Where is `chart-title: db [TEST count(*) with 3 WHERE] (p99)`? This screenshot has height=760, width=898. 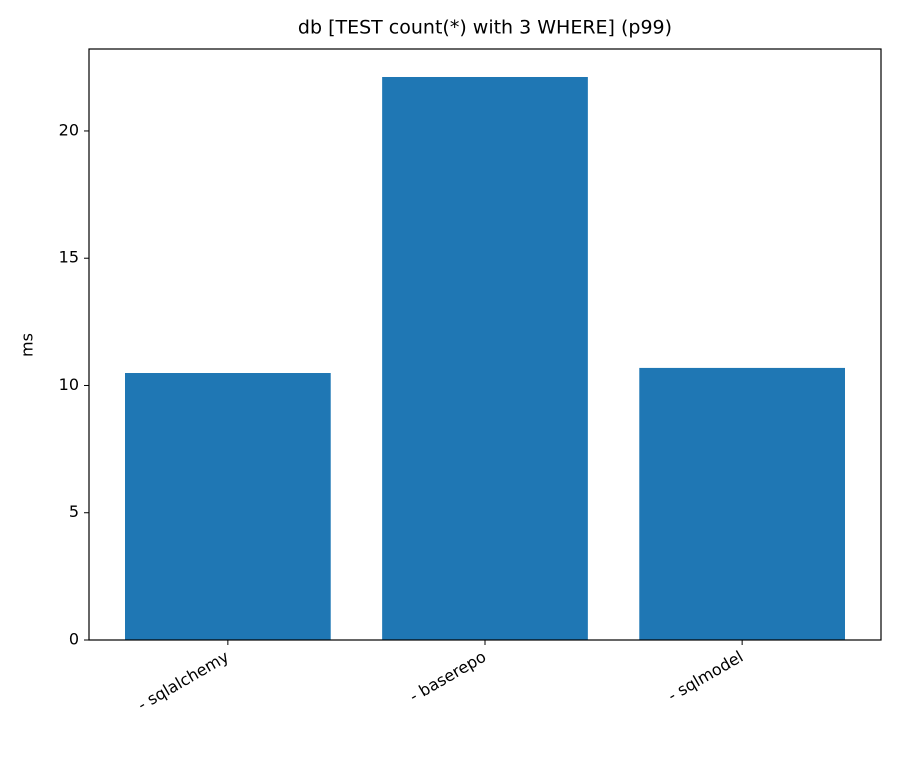 chart-title: db [TEST count(*) with 3 WHERE] (p99) is located at coordinates (485, 28).